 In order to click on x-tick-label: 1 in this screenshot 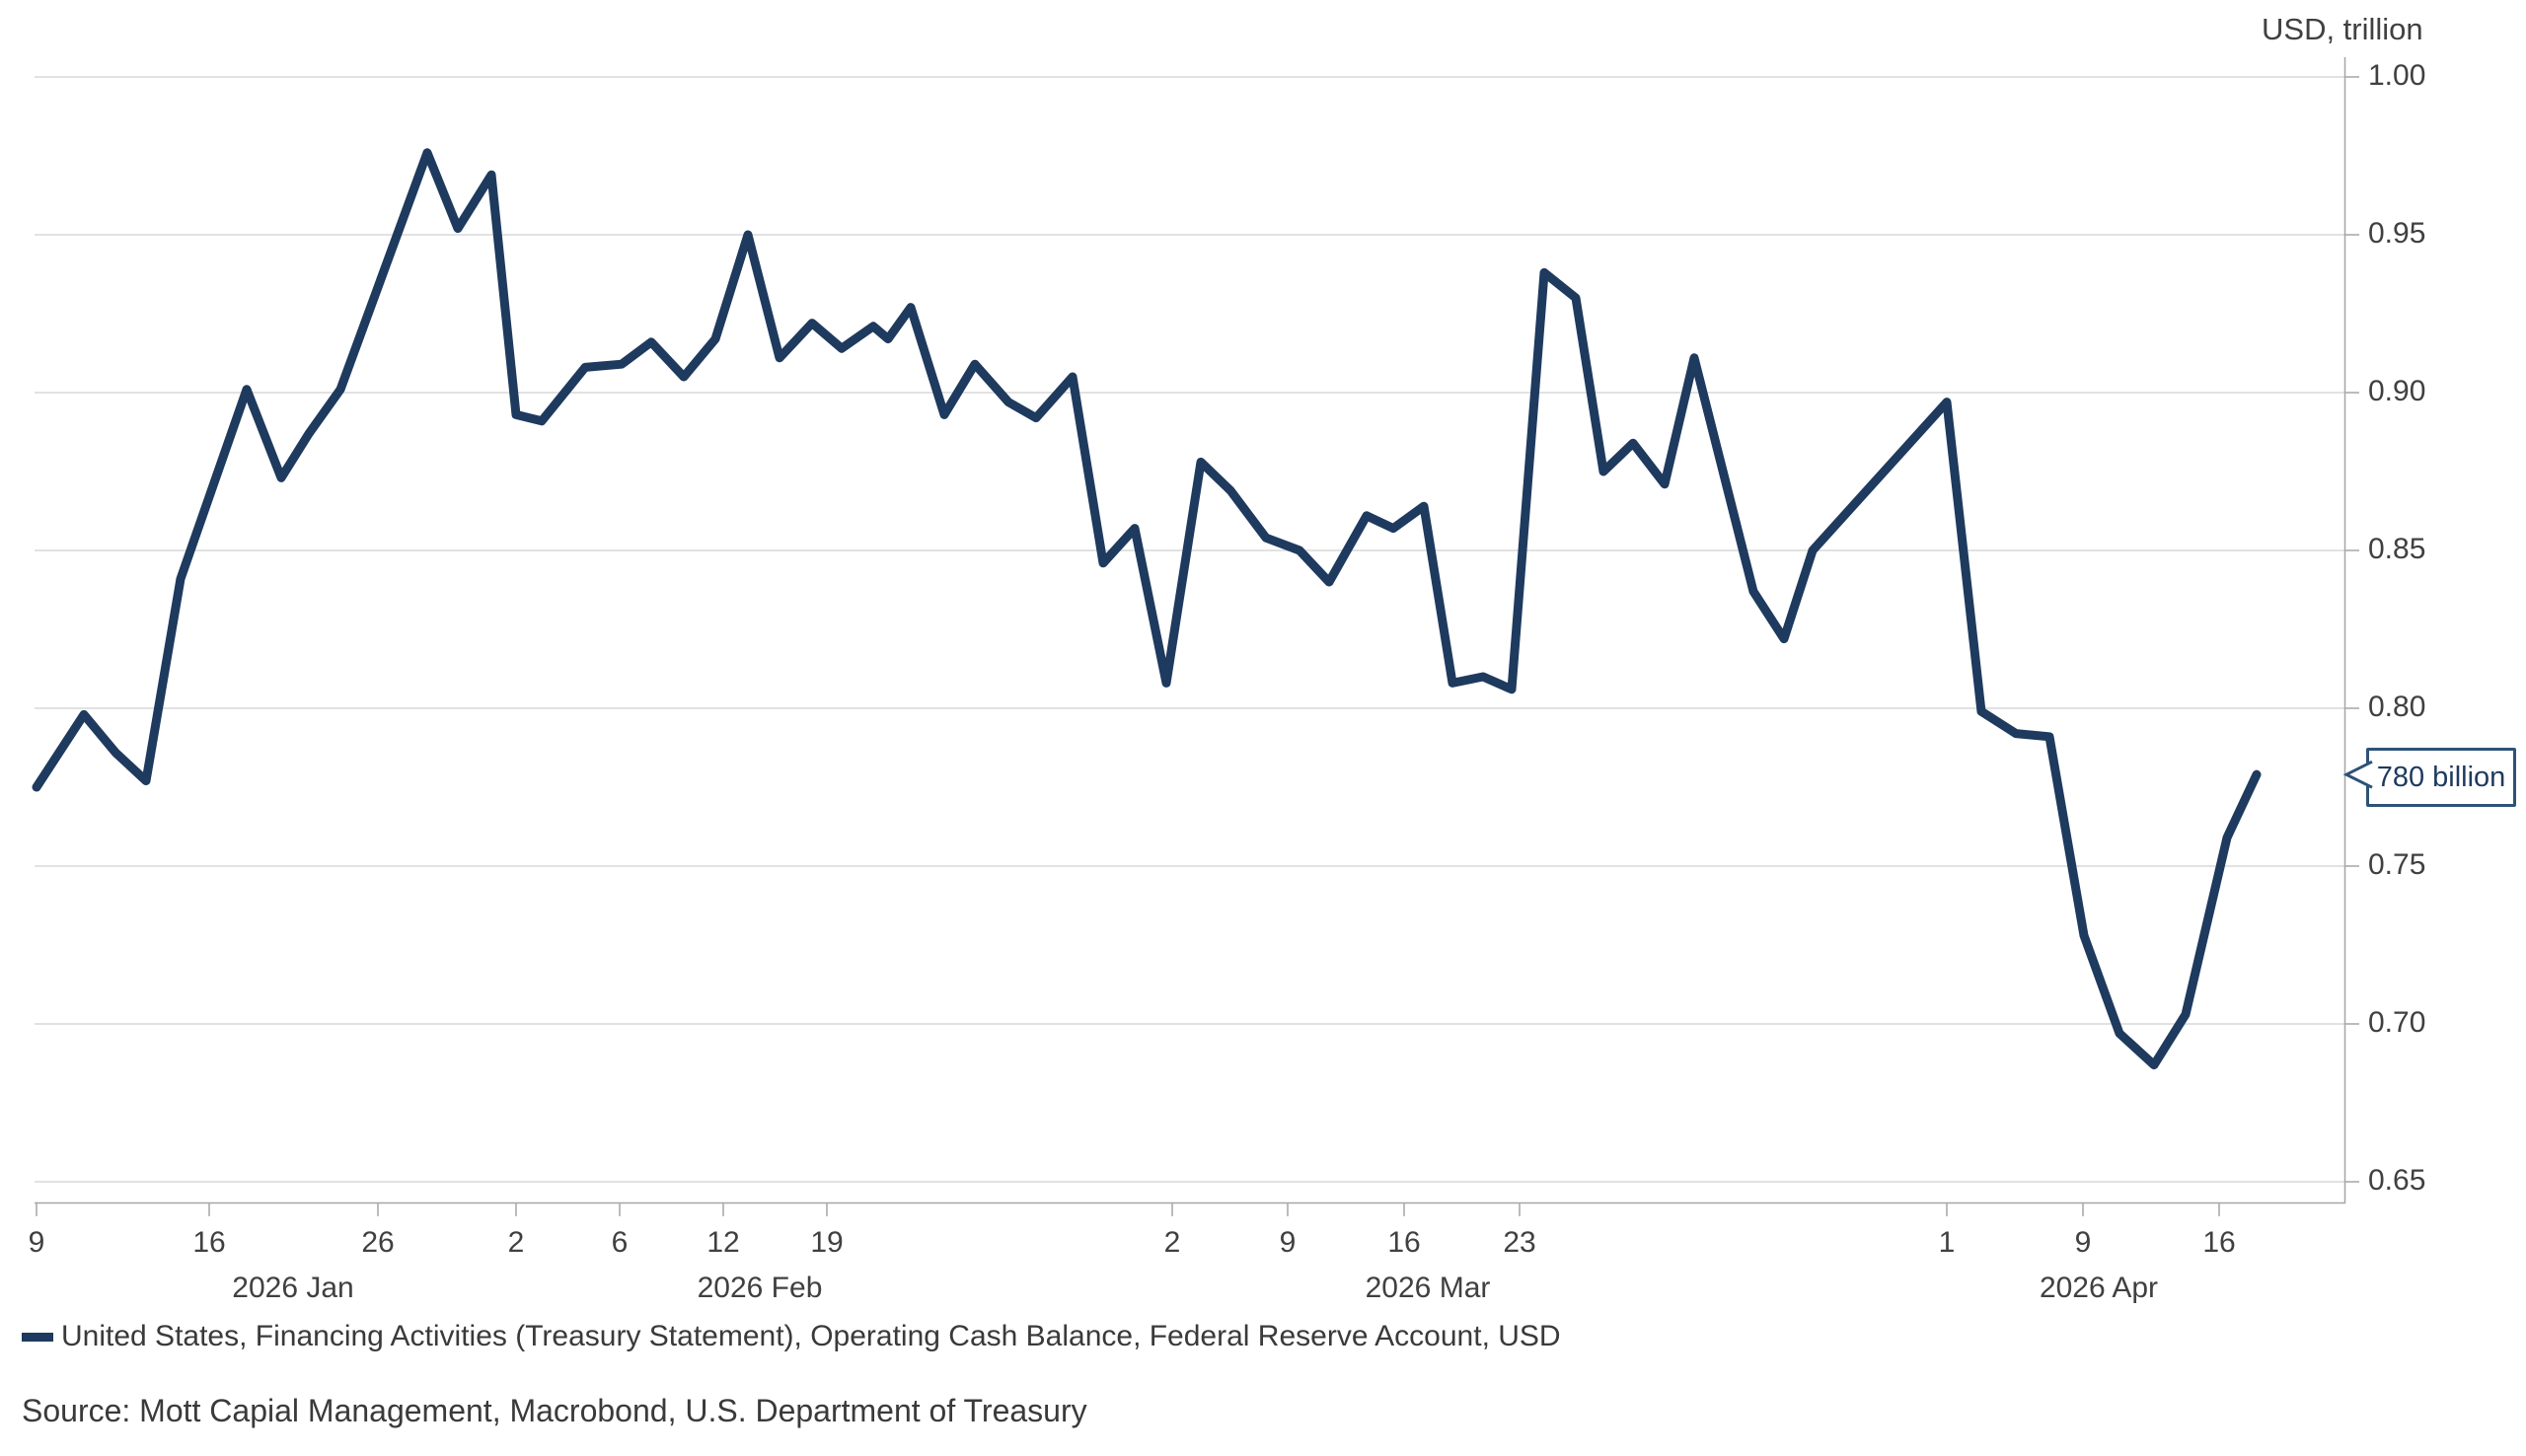, I will do `click(1947, 1242)`.